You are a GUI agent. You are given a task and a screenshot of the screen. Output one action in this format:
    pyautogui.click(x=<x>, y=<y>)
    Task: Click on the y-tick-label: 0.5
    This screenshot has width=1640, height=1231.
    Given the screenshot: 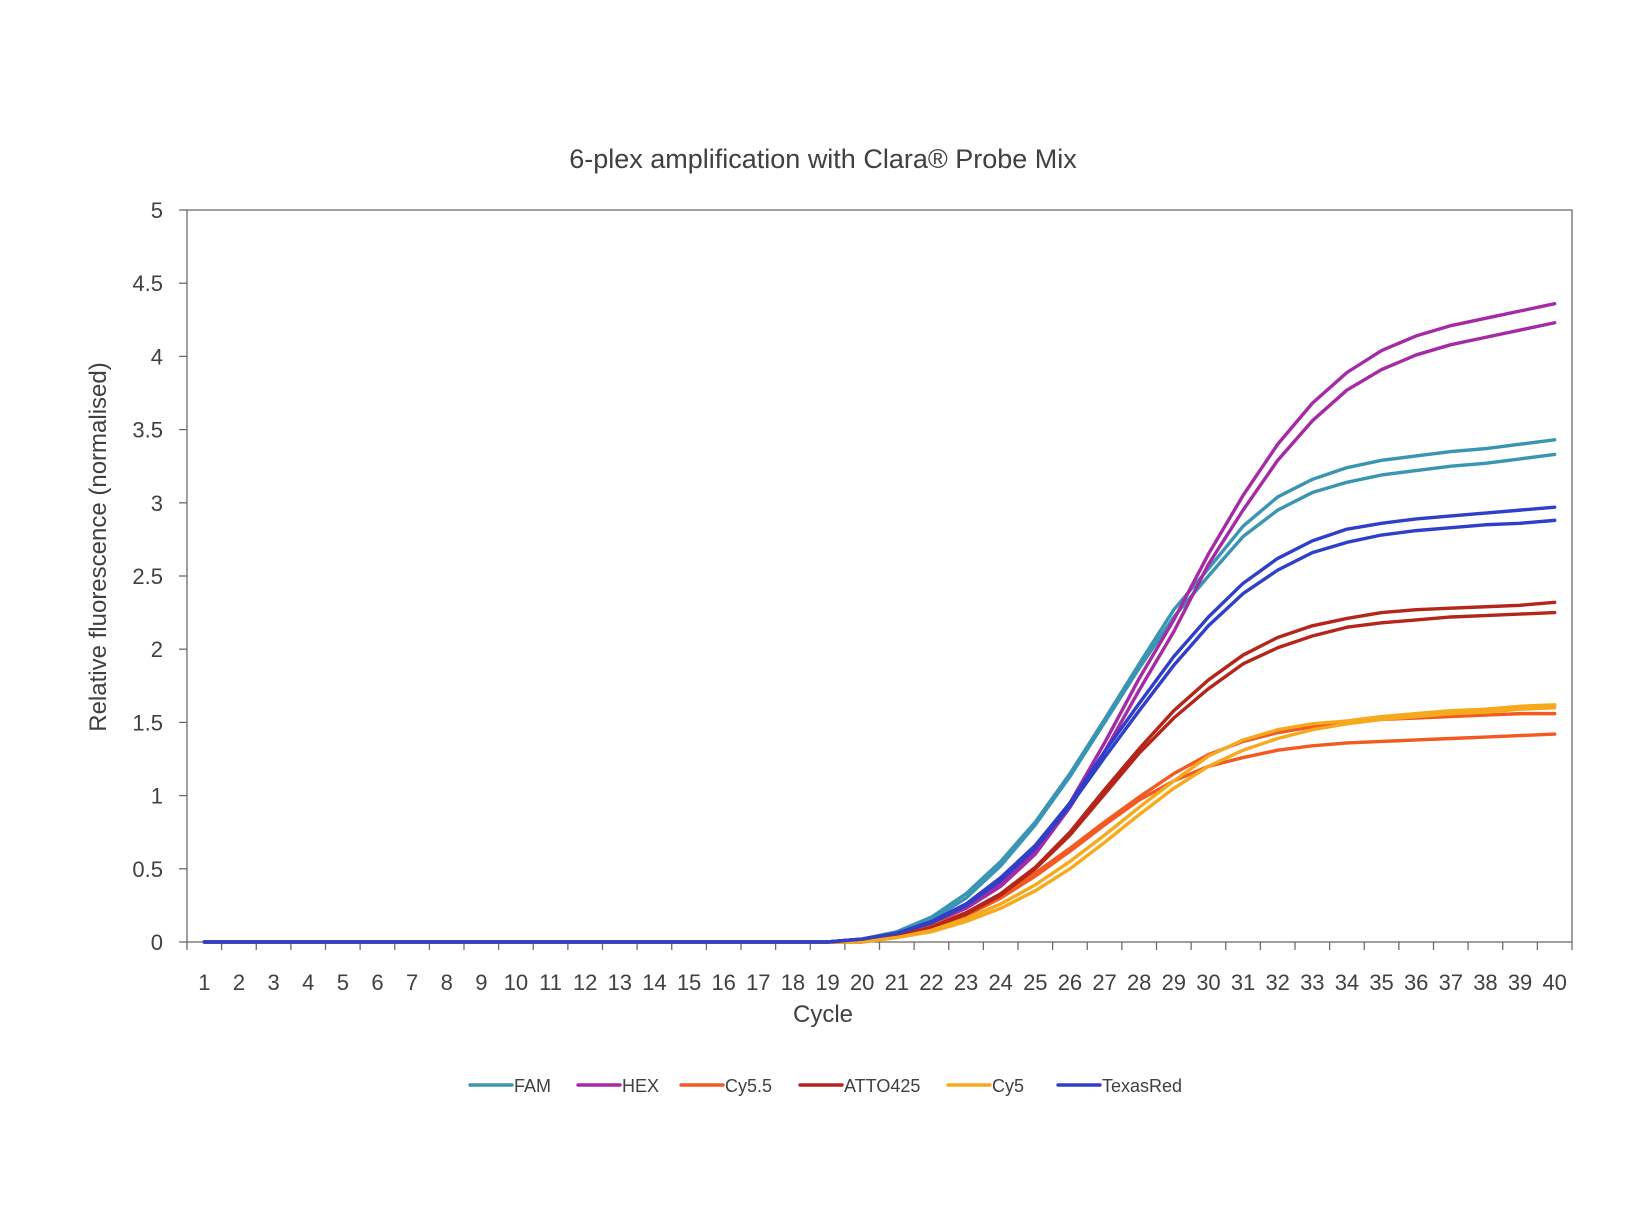 What is the action you would take?
    pyautogui.click(x=147, y=869)
    